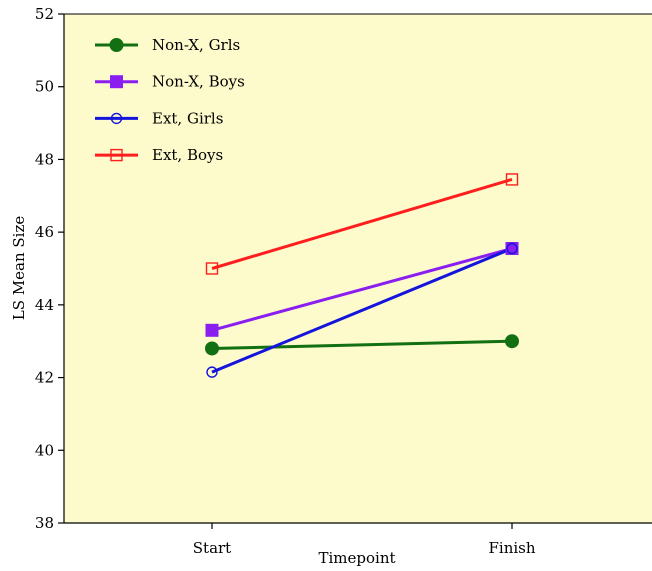  What do you see at coordinates (44, 14) in the screenshot?
I see `y-tick-label: 52` at bounding box center [44, 14].